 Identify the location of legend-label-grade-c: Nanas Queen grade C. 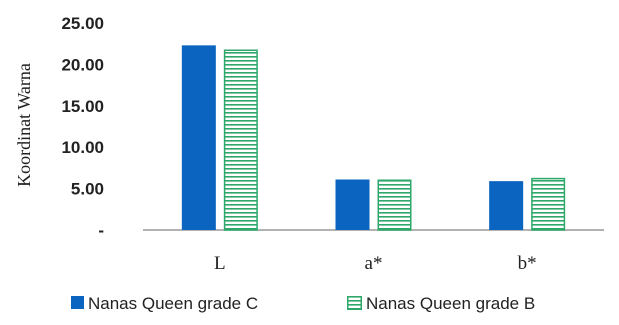
(173, 303).